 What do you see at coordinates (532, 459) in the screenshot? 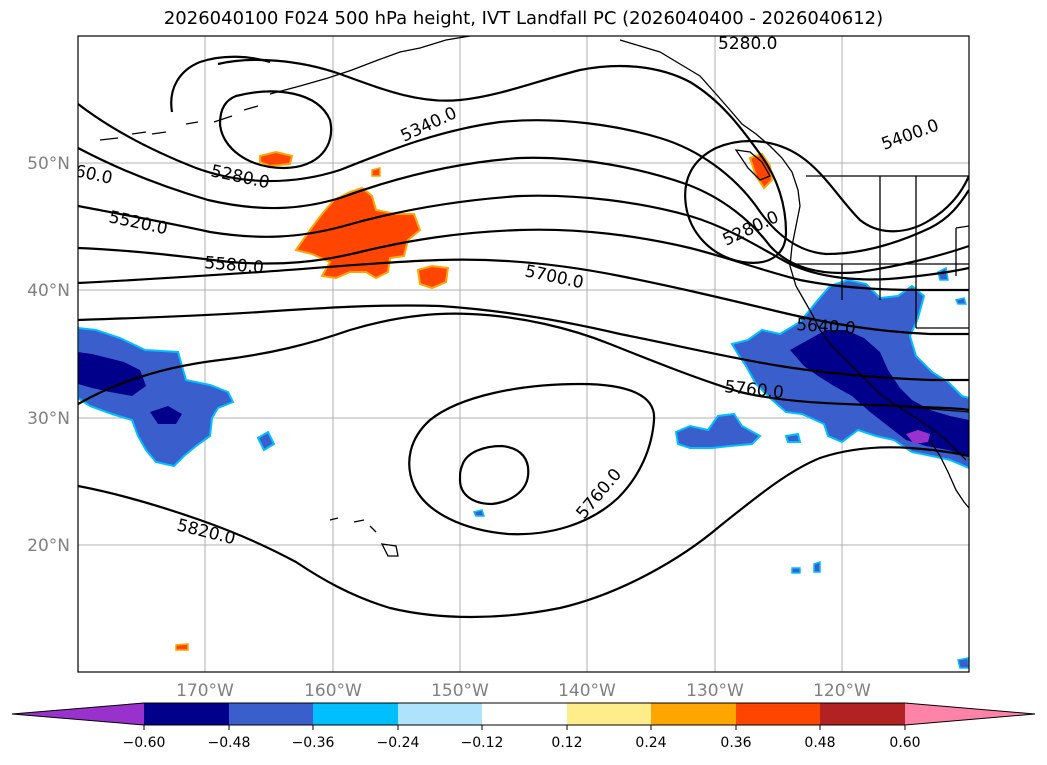
I see `contour-5760-high` at bounding box center [532, 459].